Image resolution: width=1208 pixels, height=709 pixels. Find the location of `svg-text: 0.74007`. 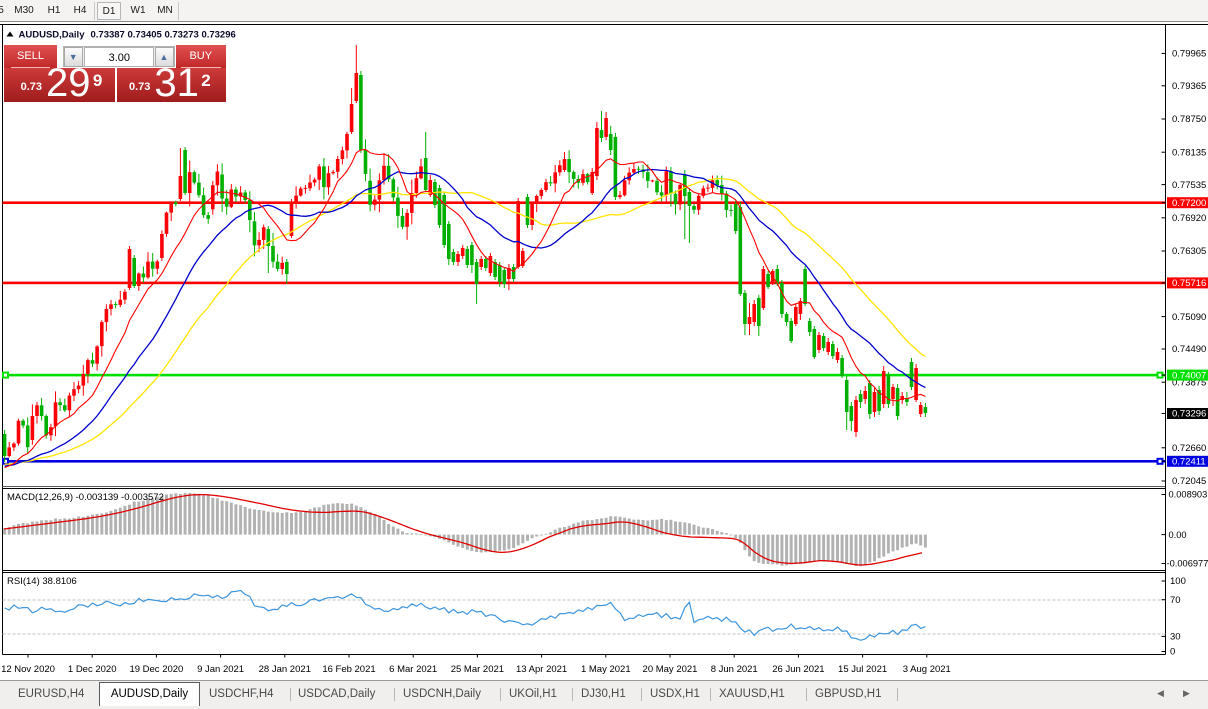

svg-text: 0.74007 is located at coordinates (1189, 375).